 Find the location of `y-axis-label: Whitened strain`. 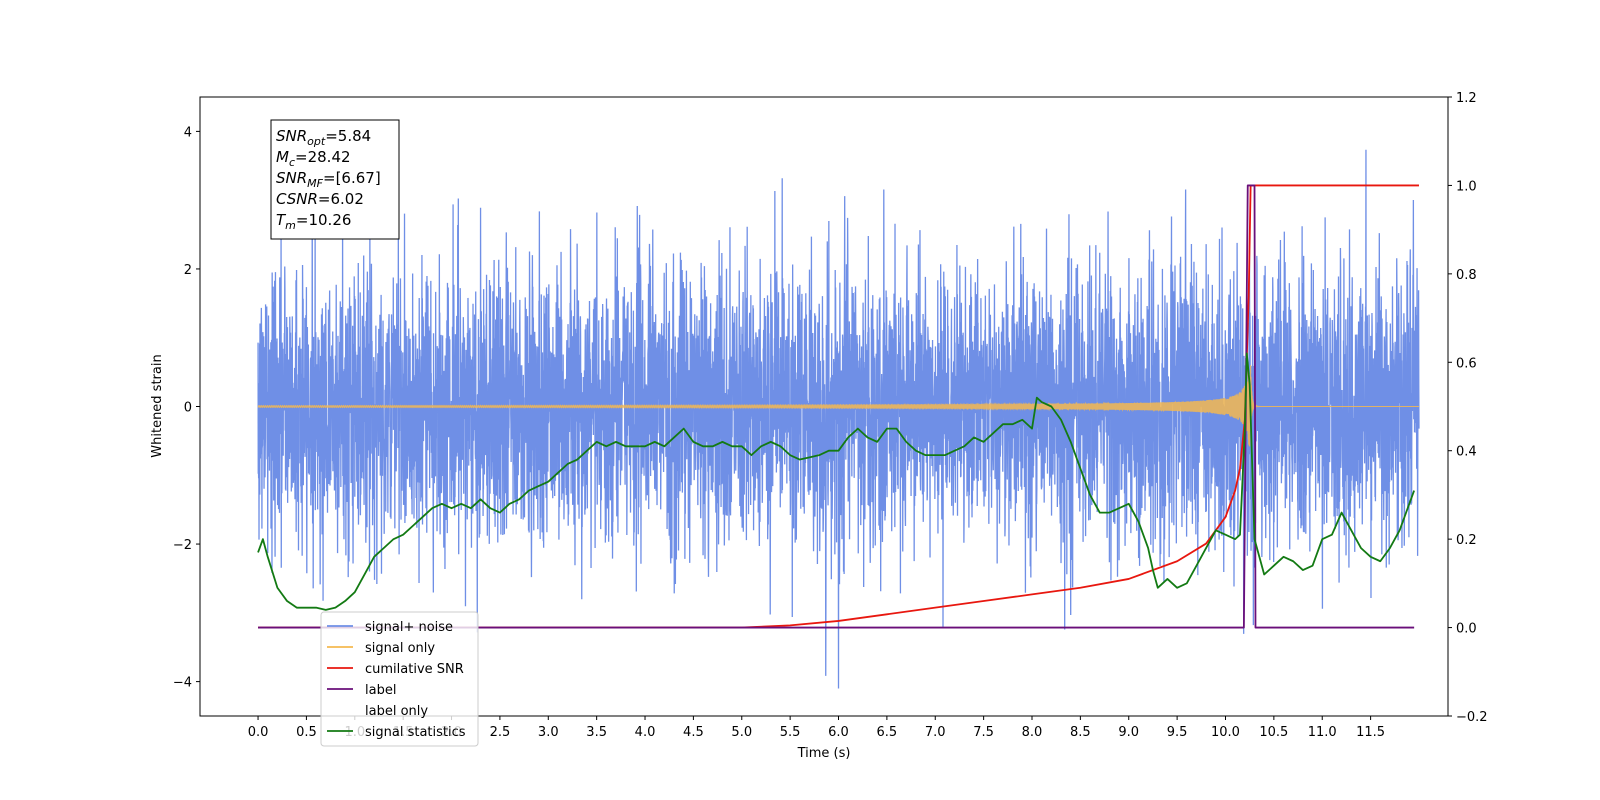

y-axis-label: Whitened strain is located at coordinates (157, 405).